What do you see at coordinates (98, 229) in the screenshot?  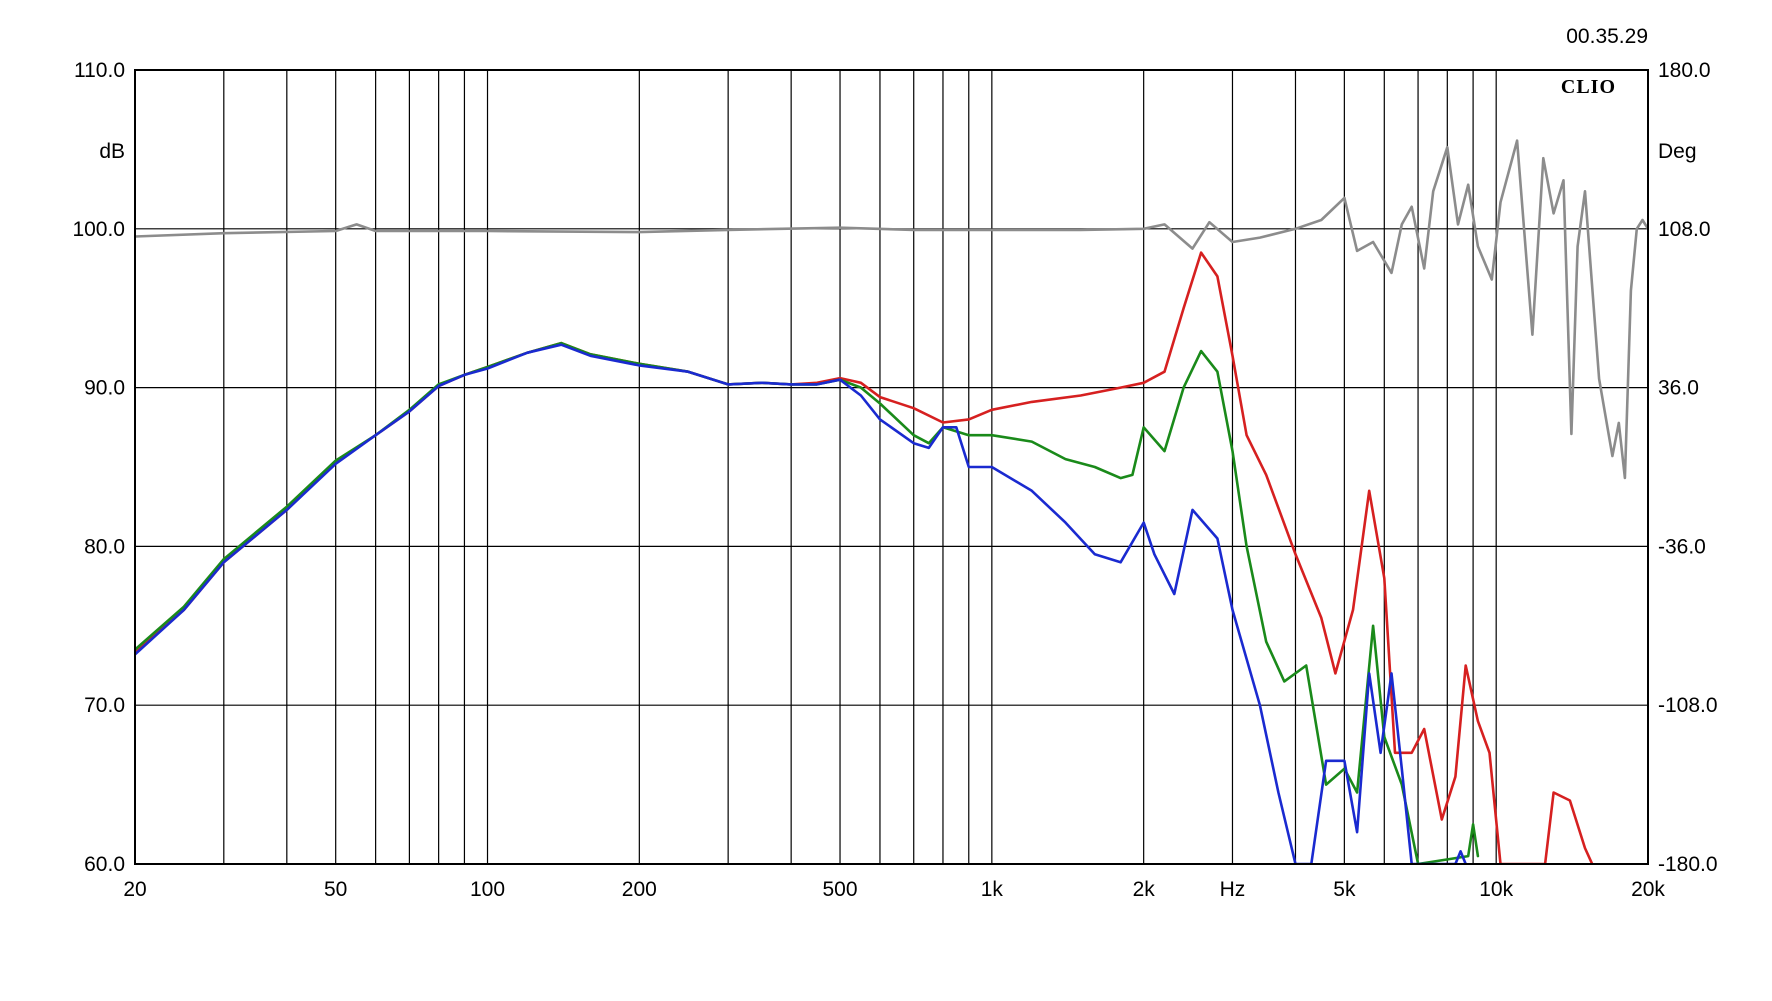 I see `y-tick-label: 100.0` at bounding box center [98, 229].